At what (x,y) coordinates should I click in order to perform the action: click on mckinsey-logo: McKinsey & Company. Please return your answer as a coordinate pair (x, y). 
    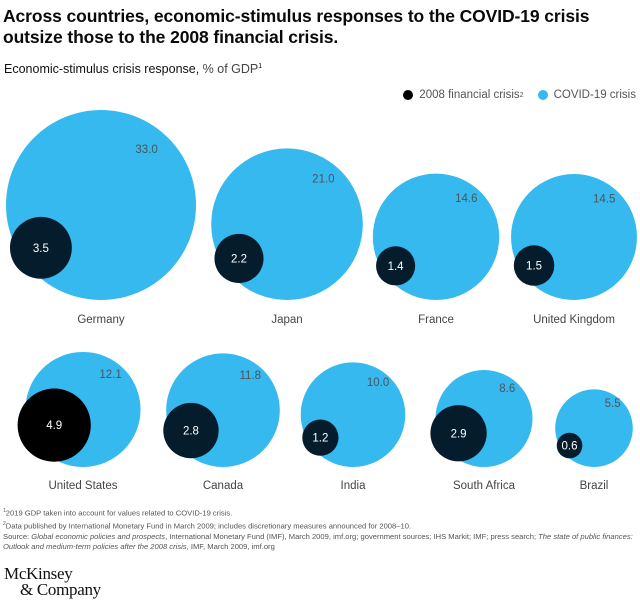
    Looking at the image, I should click on (52, 581).